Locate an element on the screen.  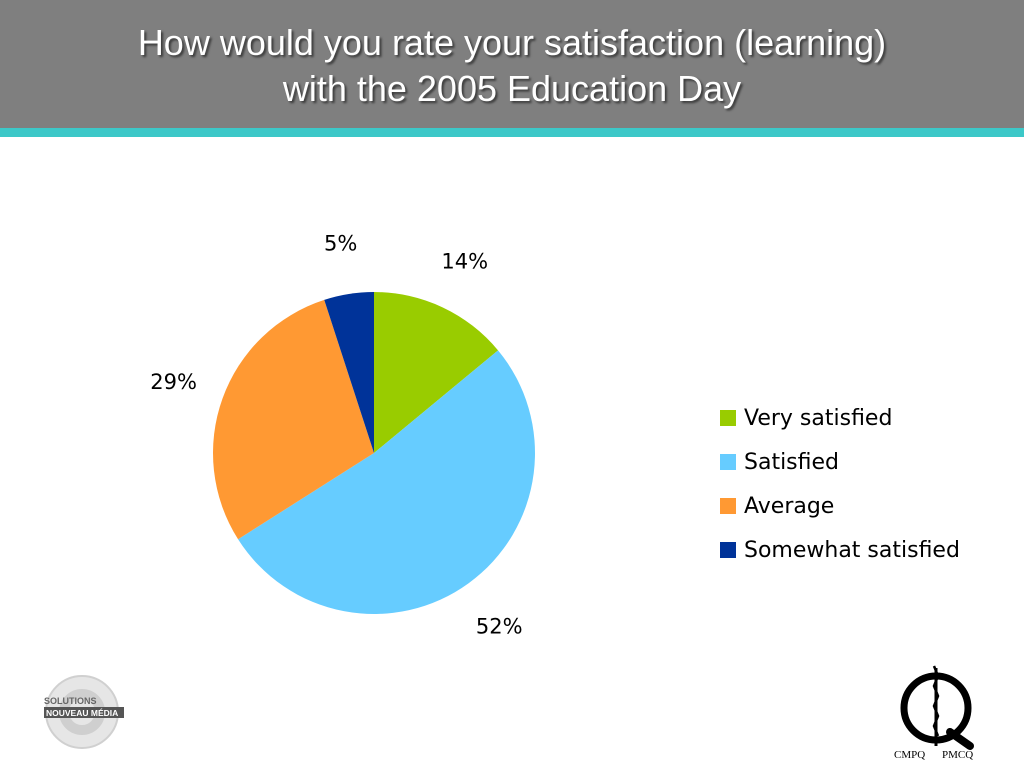
pie-slice-somewhat-satisfied is located at coordinates (349, 372).